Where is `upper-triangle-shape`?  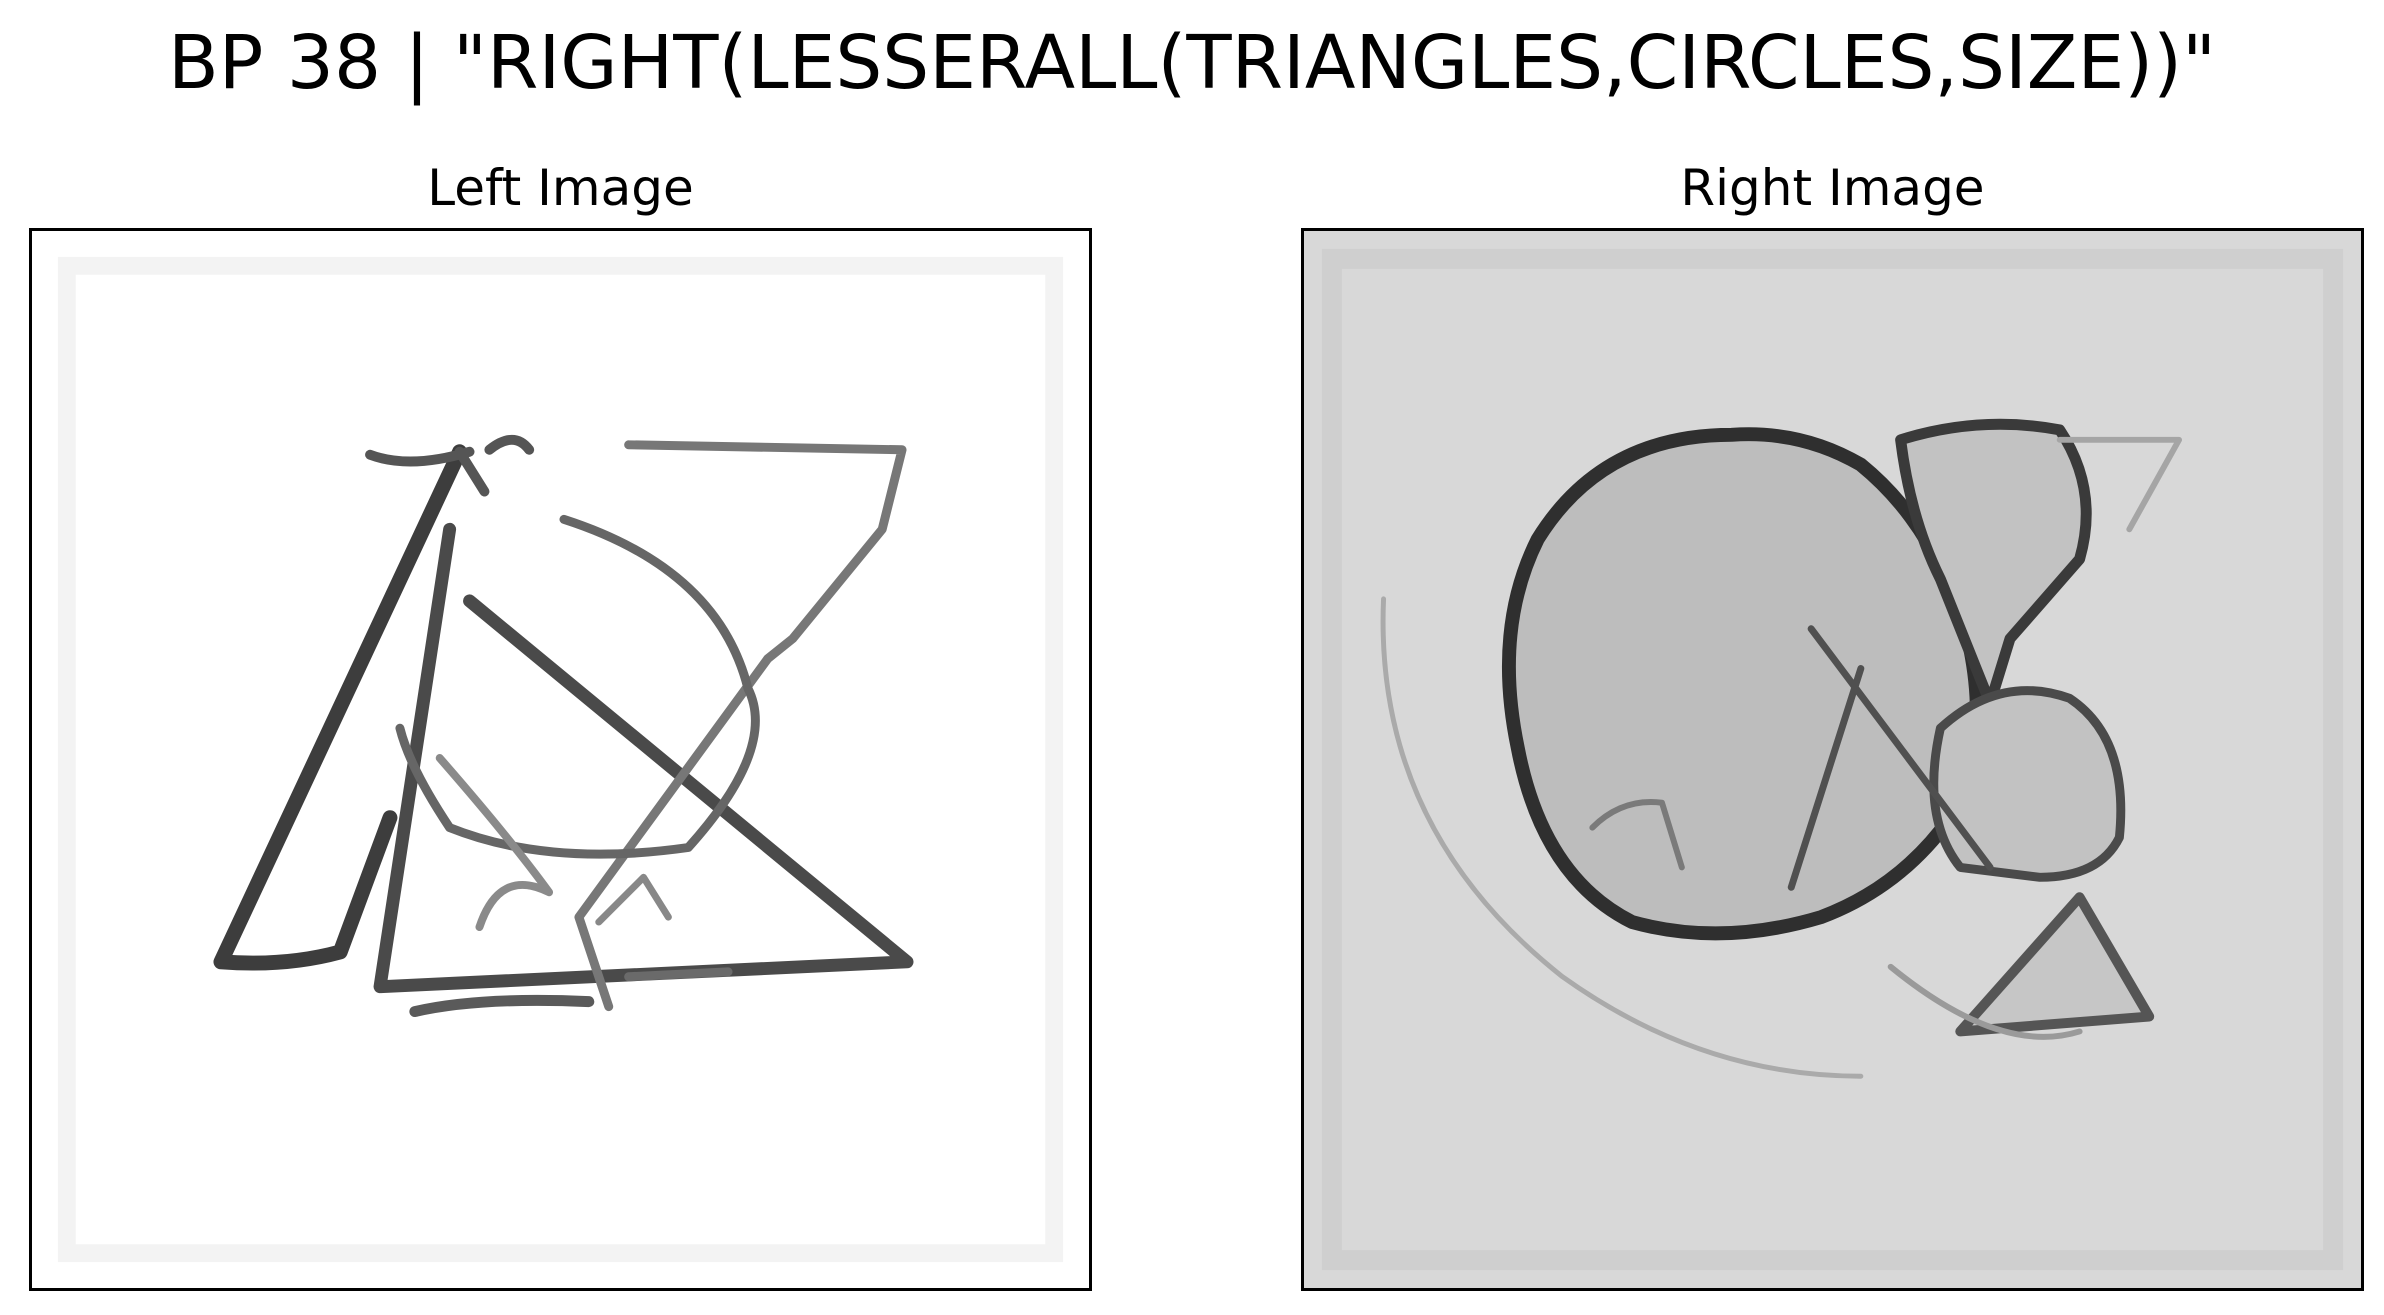 upper-triangle-shape is located at coordinates (1993, 563).